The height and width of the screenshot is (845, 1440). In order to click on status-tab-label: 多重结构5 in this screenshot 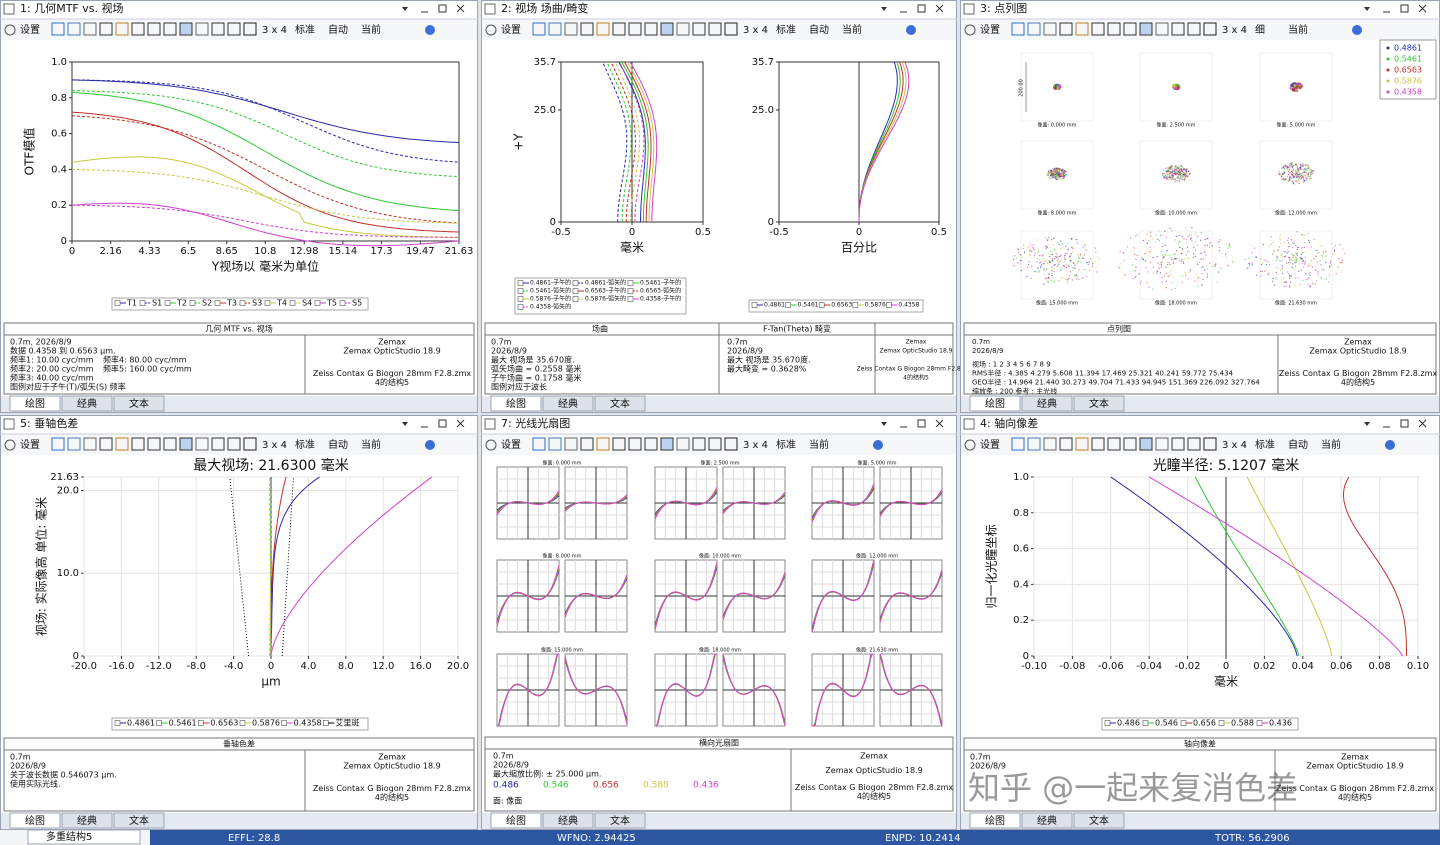, I will do `click(69, 836)`.